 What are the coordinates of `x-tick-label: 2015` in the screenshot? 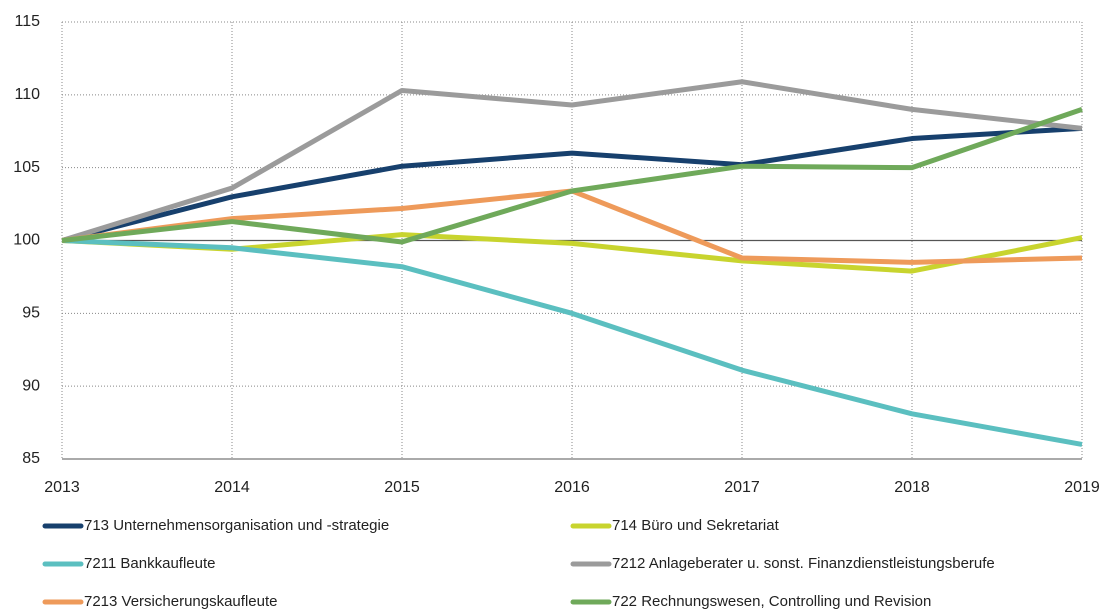 It's located at (402, 487).